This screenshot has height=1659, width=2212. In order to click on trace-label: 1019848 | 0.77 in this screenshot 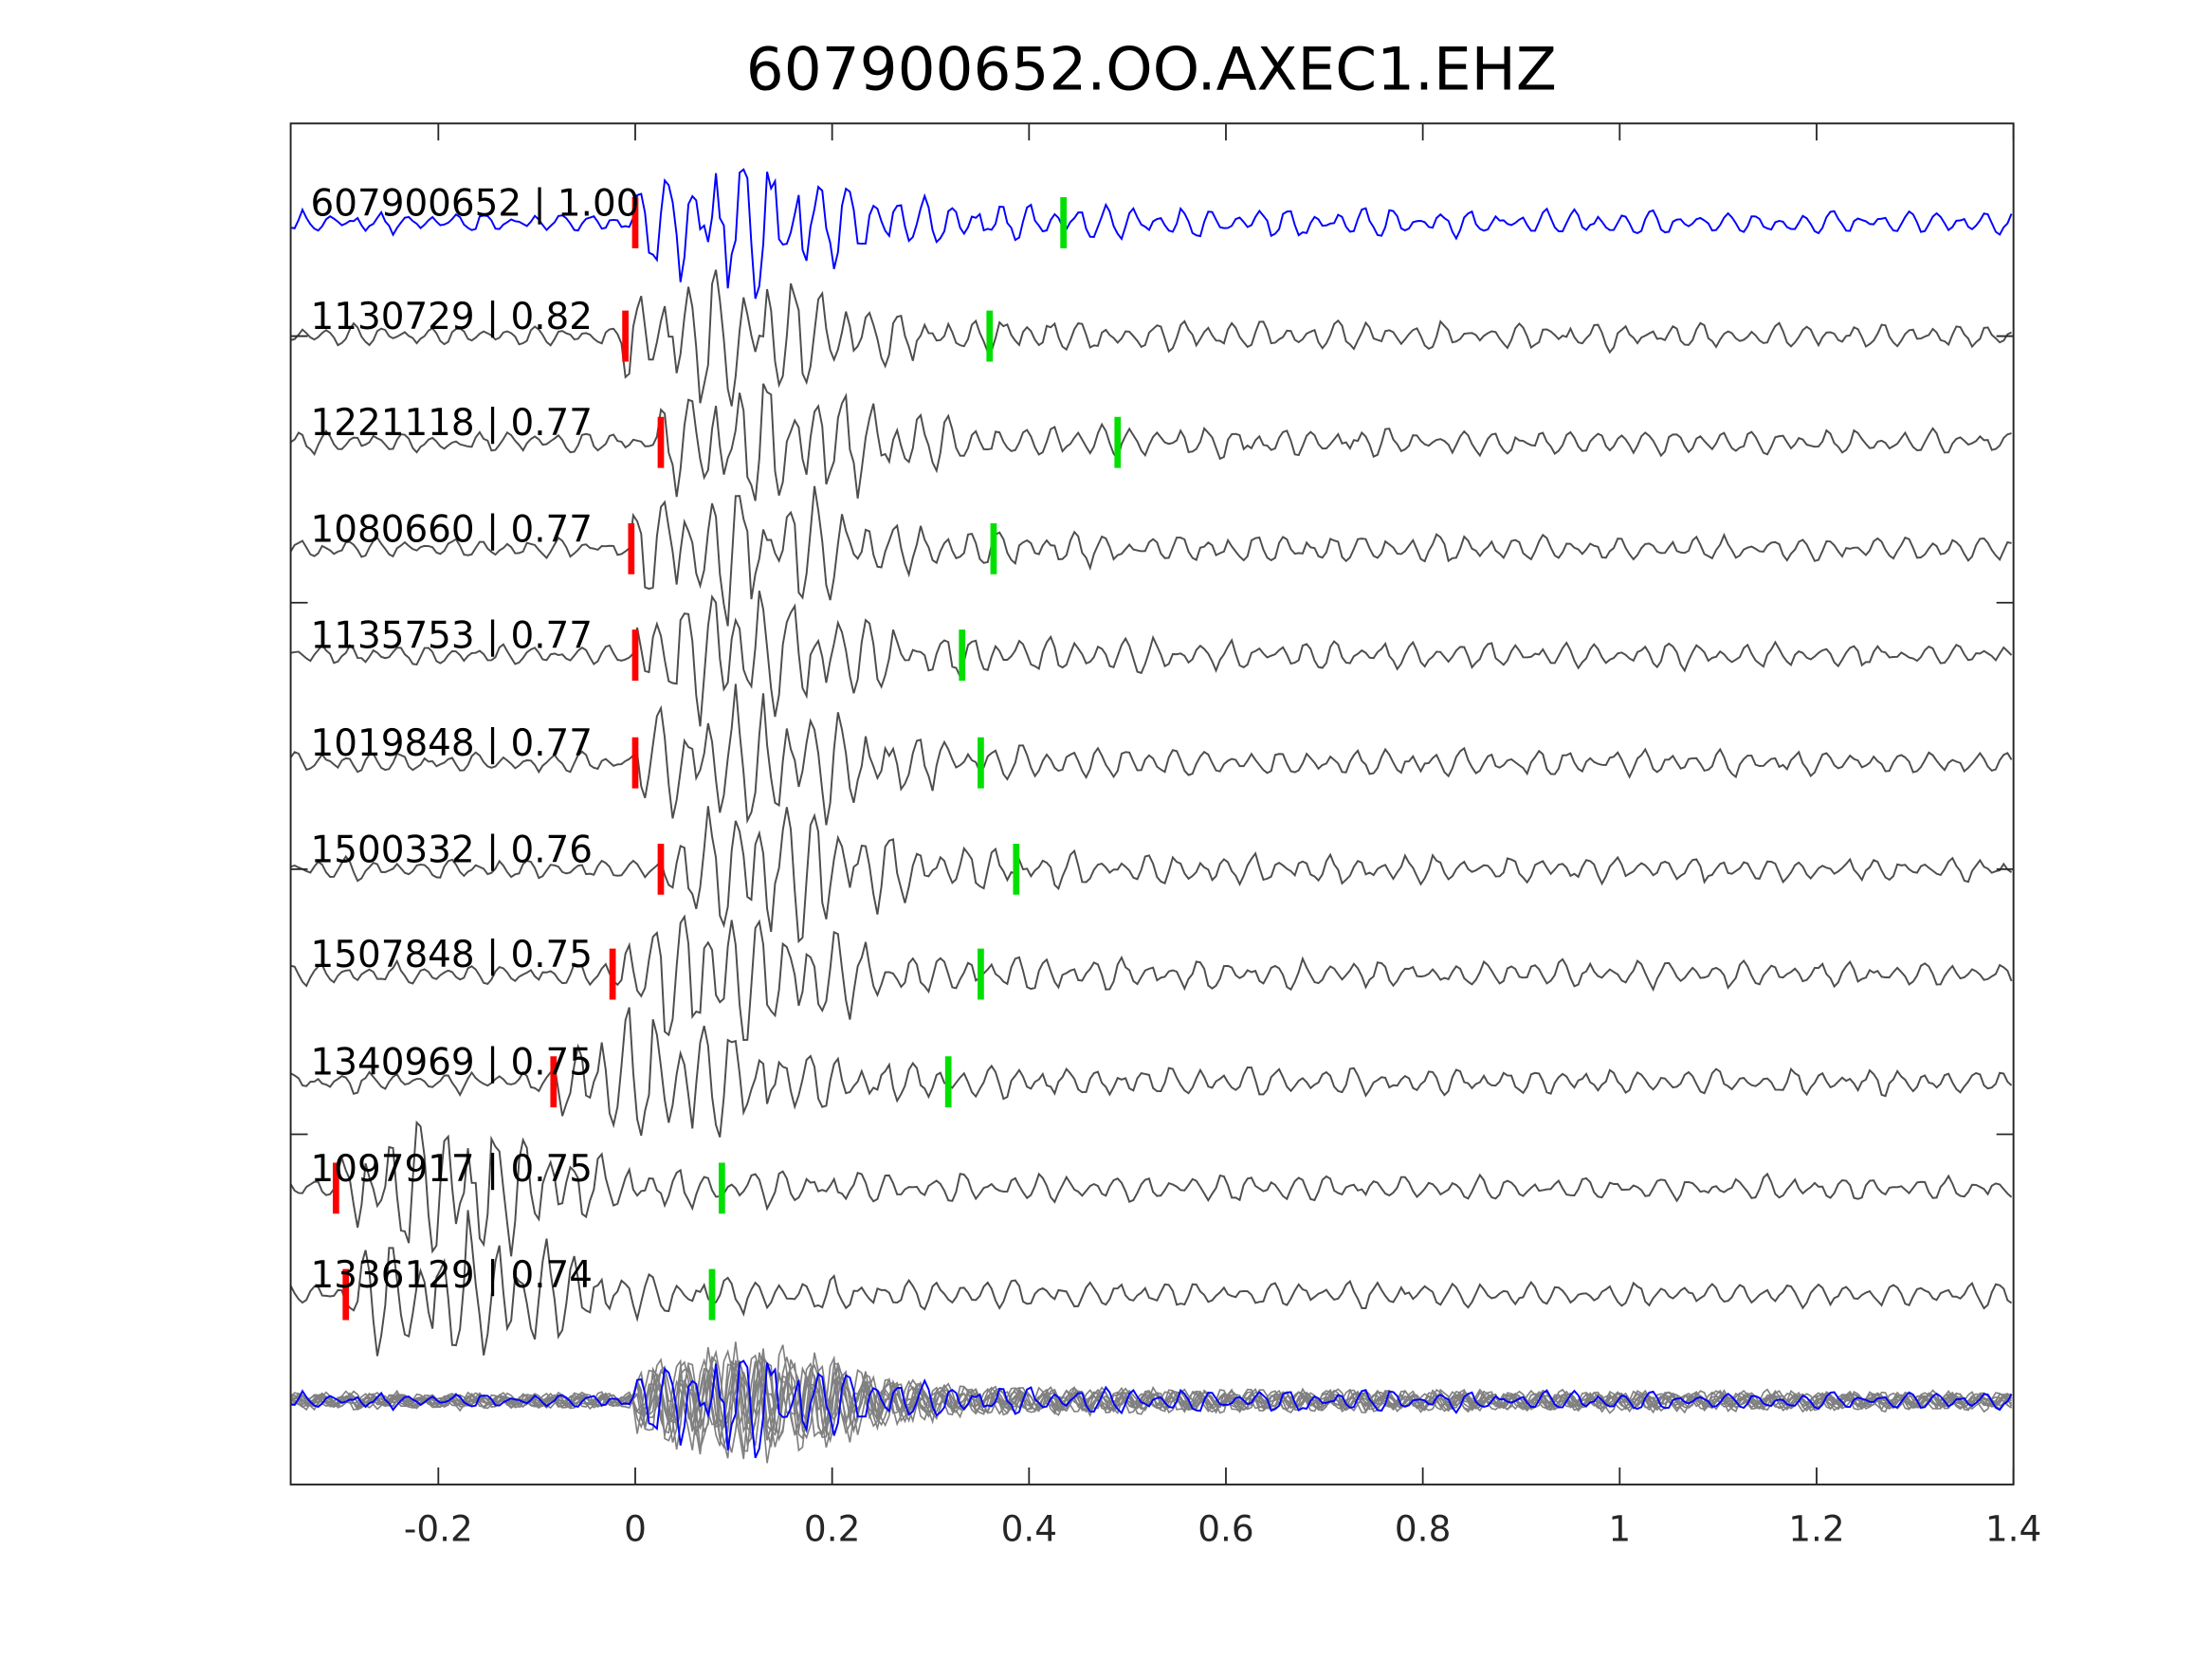, I will do `click(452, 743)`.